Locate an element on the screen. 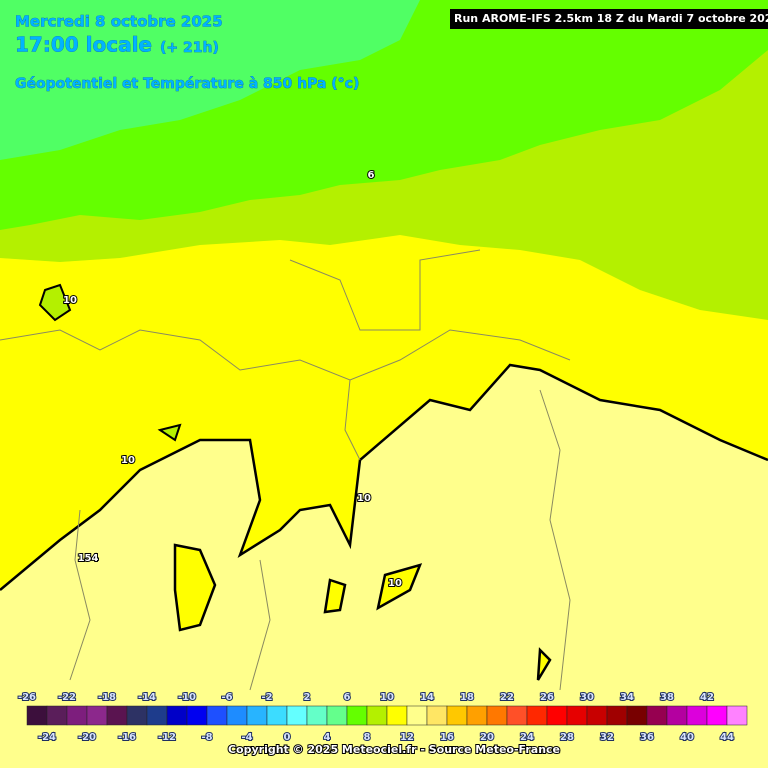 This screenshot has height=768, width=768. cool-pockets is located at coordinates (110, 362).